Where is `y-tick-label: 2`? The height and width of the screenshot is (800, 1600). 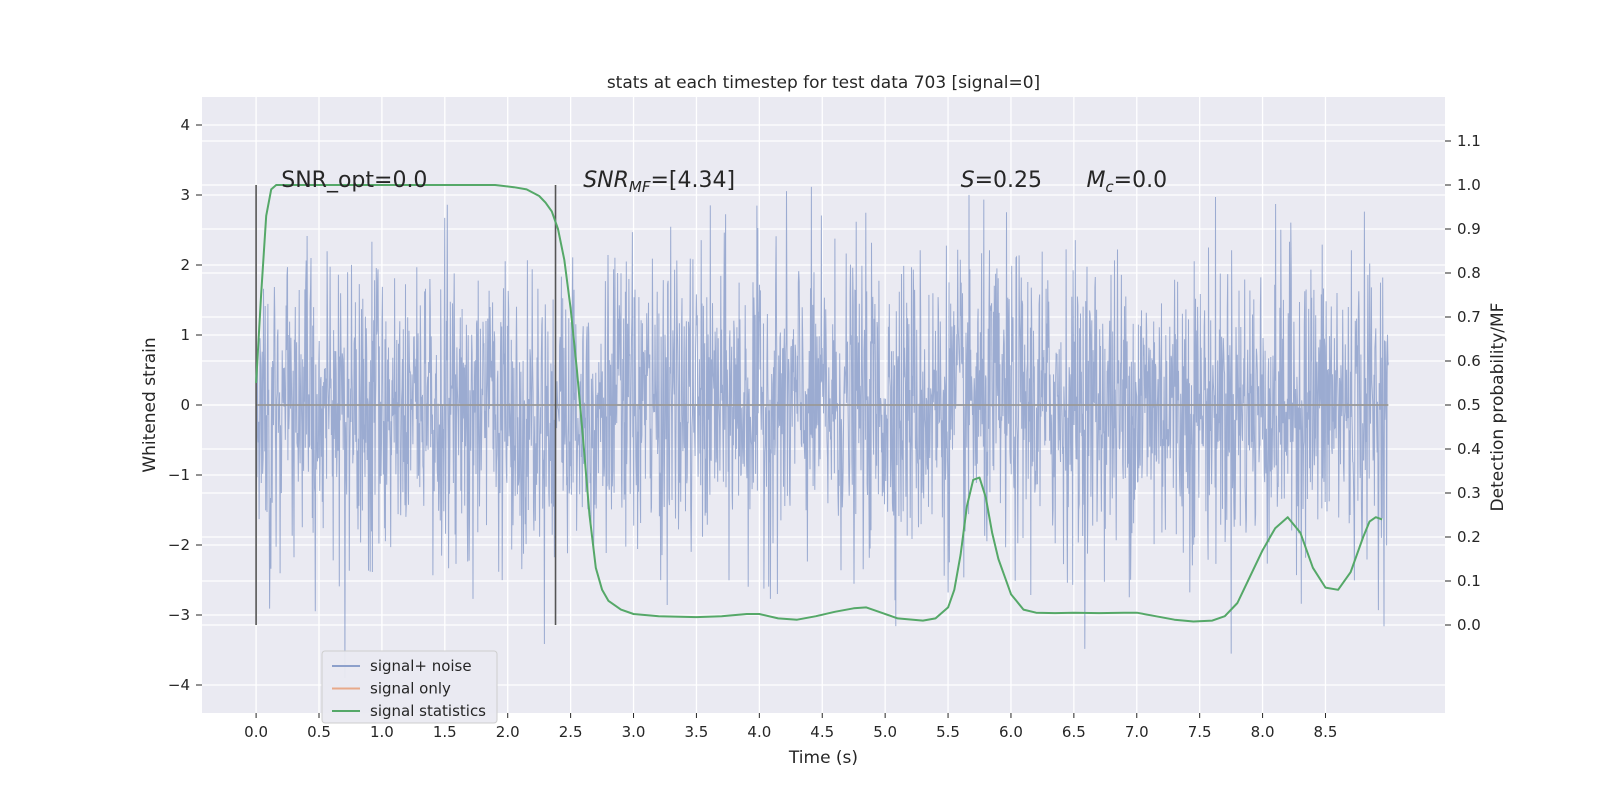
y-tick-label: 2 is located at coordinates (185, 265).